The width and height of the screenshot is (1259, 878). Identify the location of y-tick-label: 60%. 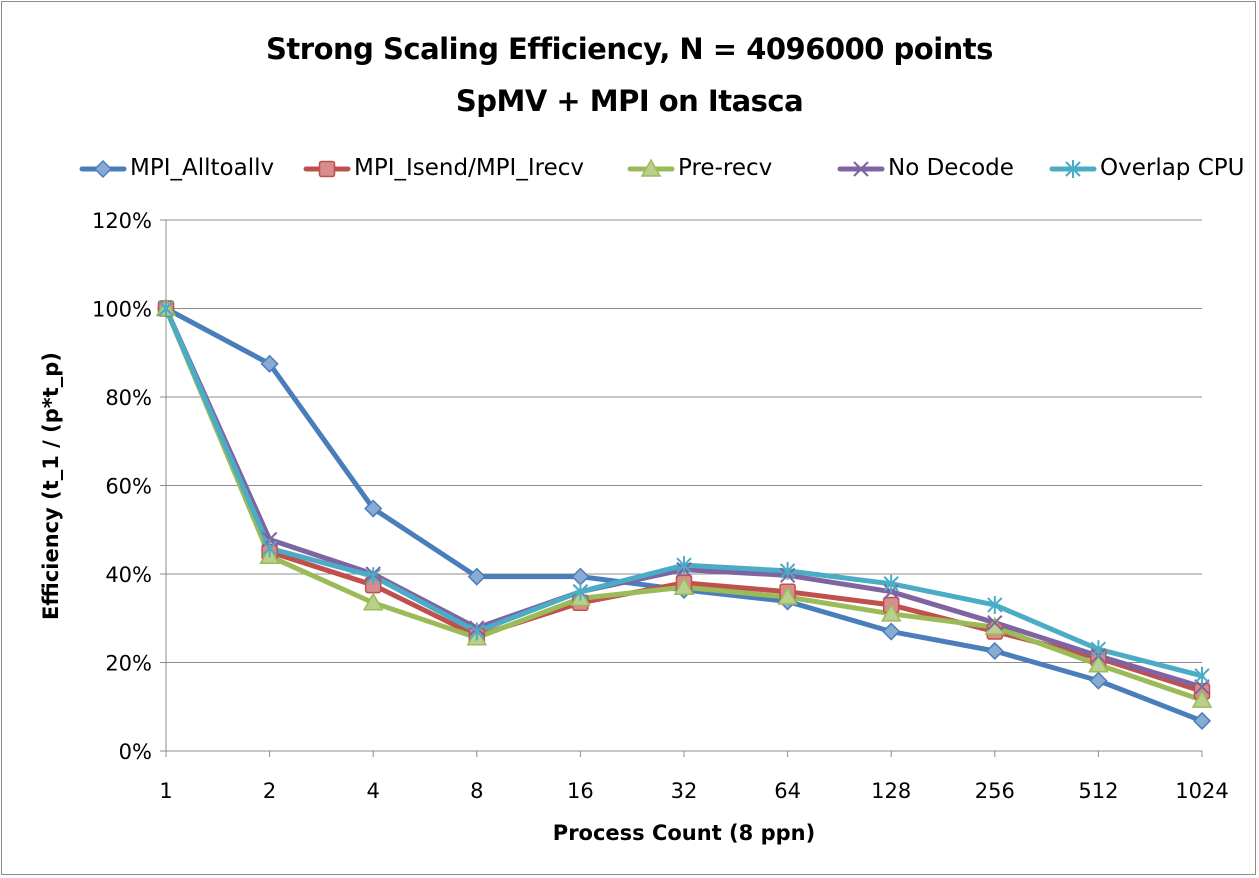
(128, 487).